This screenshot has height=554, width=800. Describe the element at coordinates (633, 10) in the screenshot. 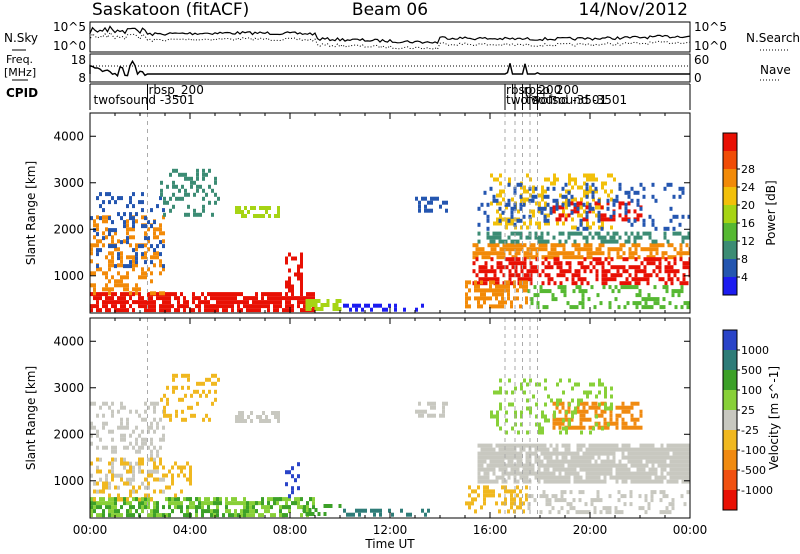

I see `date-title: 14/Nov/2012` at that location.